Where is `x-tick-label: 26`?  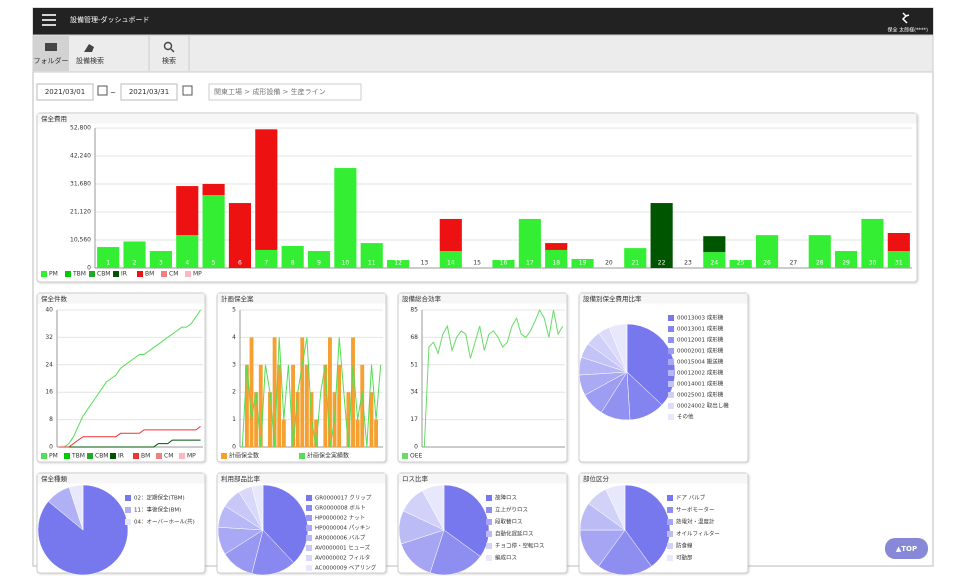 x-tick-label: 26 is located at coordinates (767, 263).